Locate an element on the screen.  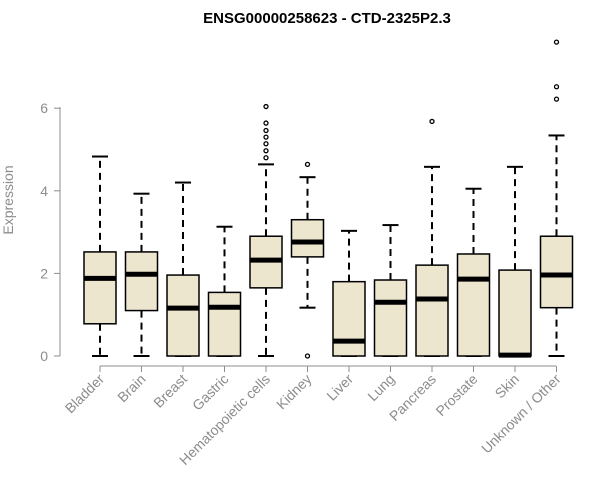
y-tick-label: 0 is located at coordinates (44, 356).